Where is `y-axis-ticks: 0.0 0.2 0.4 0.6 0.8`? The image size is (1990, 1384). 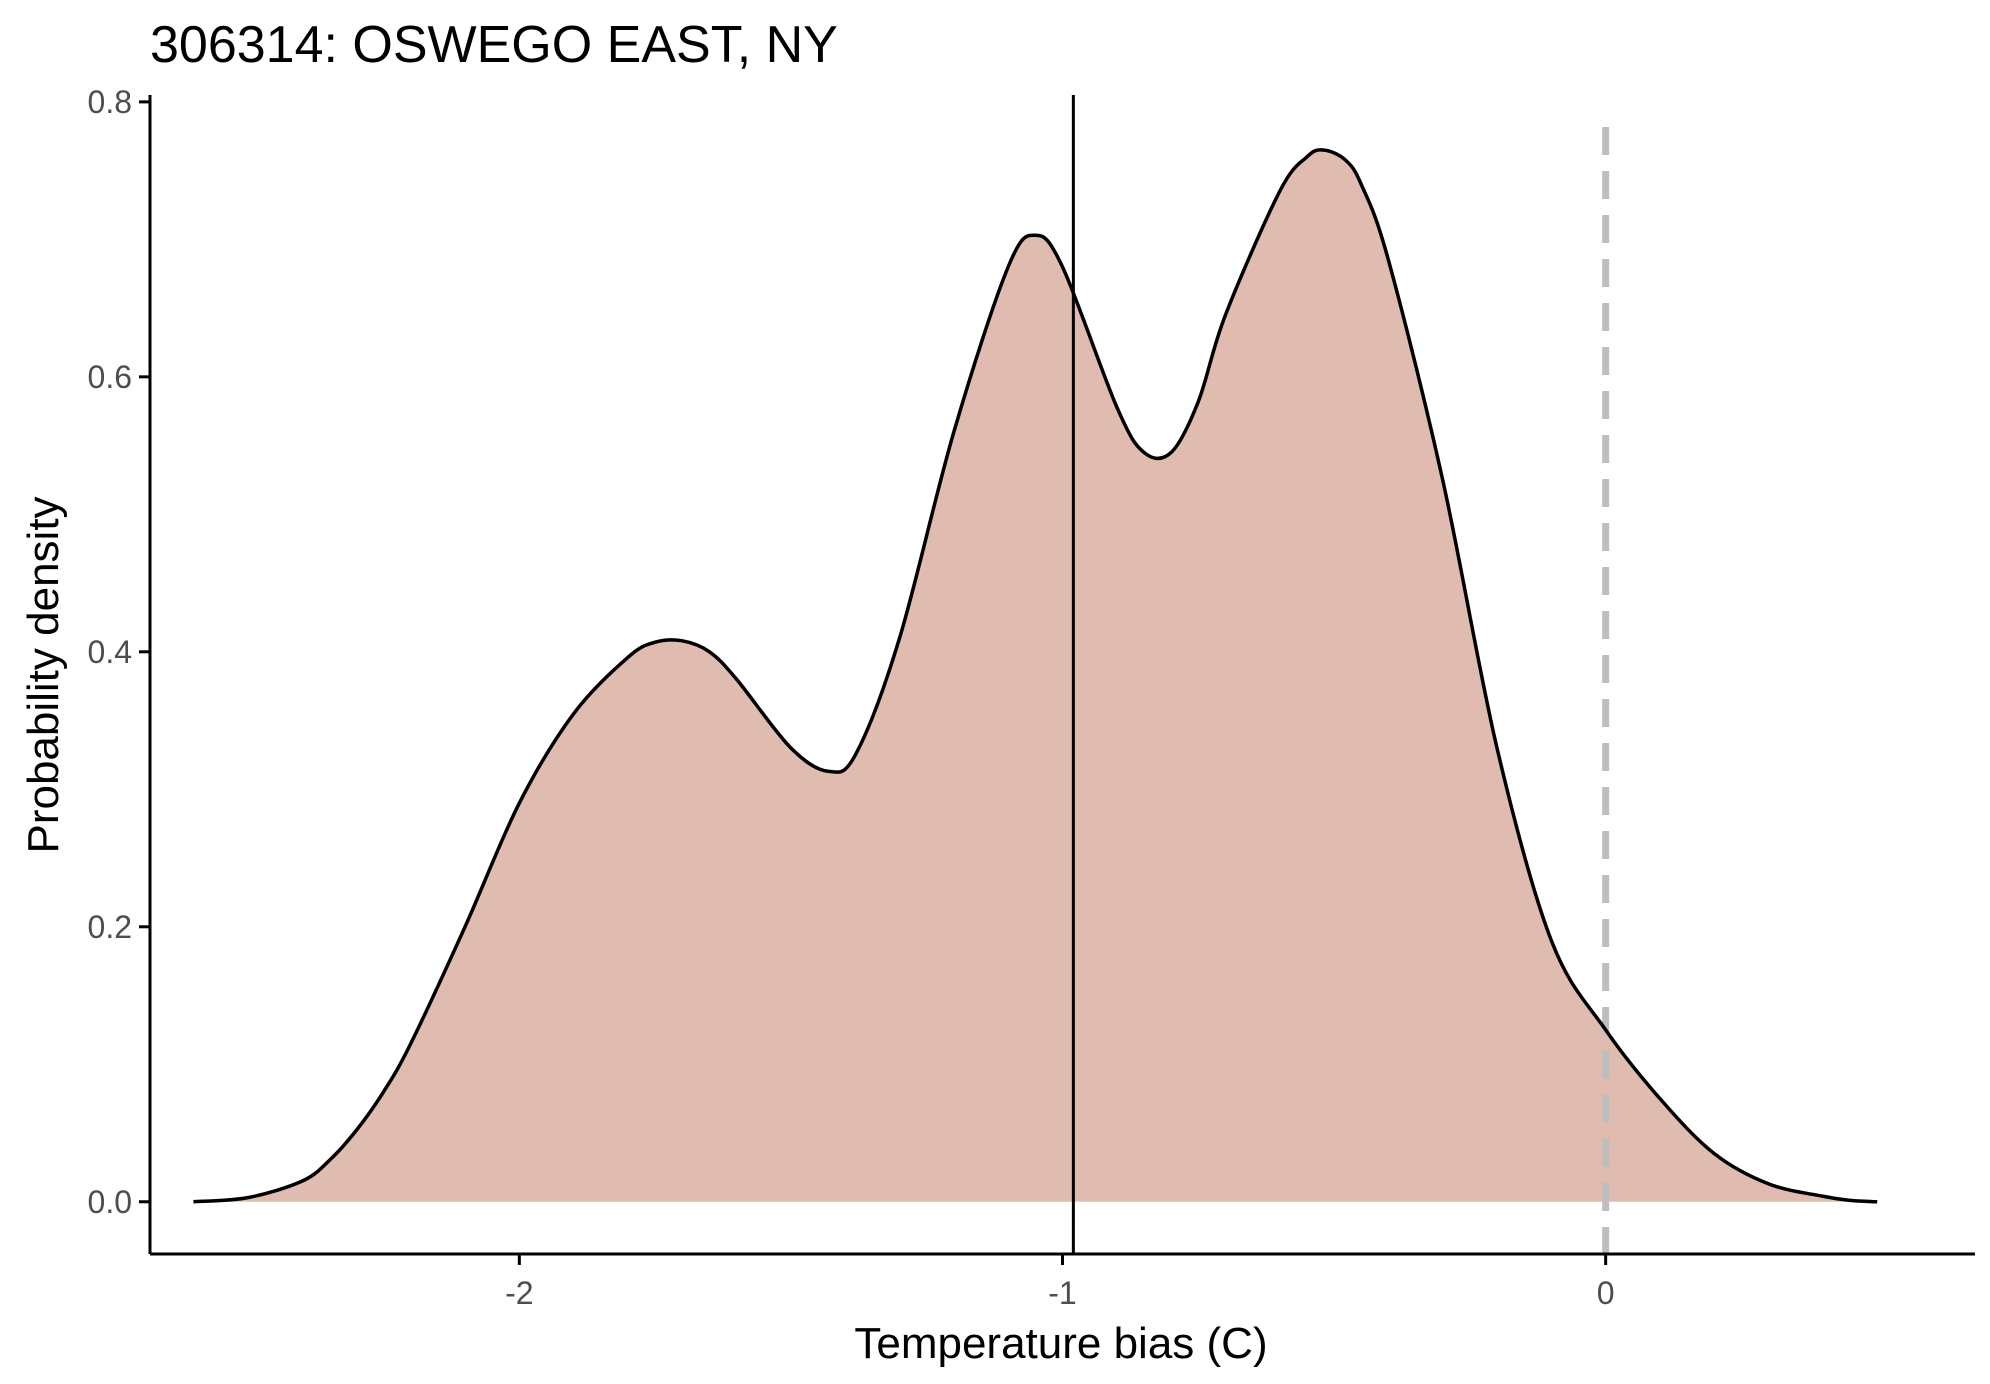
y-axis-ticks: 0.0 0.2 0.4 0.6 0.8 is located at coordinates (119, 652).